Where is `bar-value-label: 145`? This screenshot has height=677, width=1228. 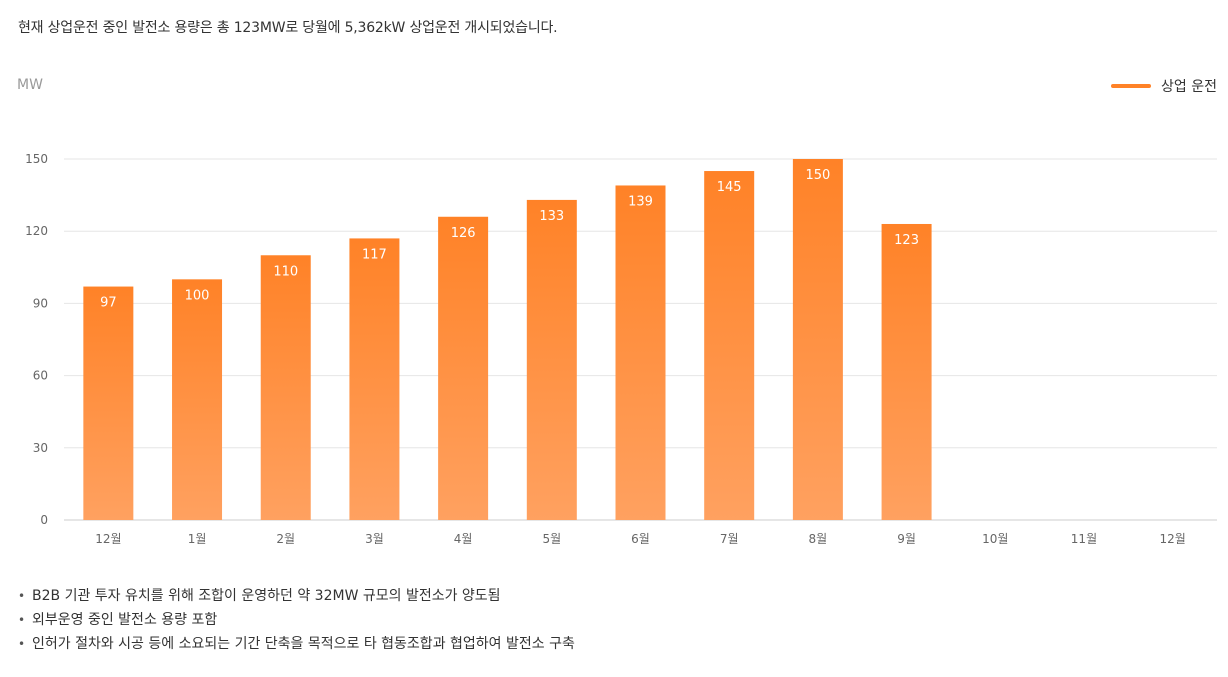 bar-value-label: 145 is located at coordinates (729, 187).